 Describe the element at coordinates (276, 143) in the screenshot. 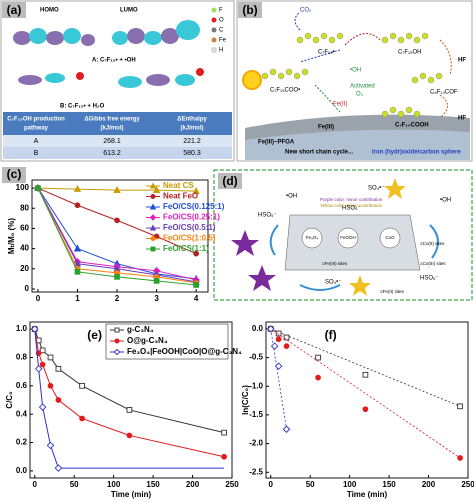

I see `species-label: Fe(III)−PFOA` at that location.